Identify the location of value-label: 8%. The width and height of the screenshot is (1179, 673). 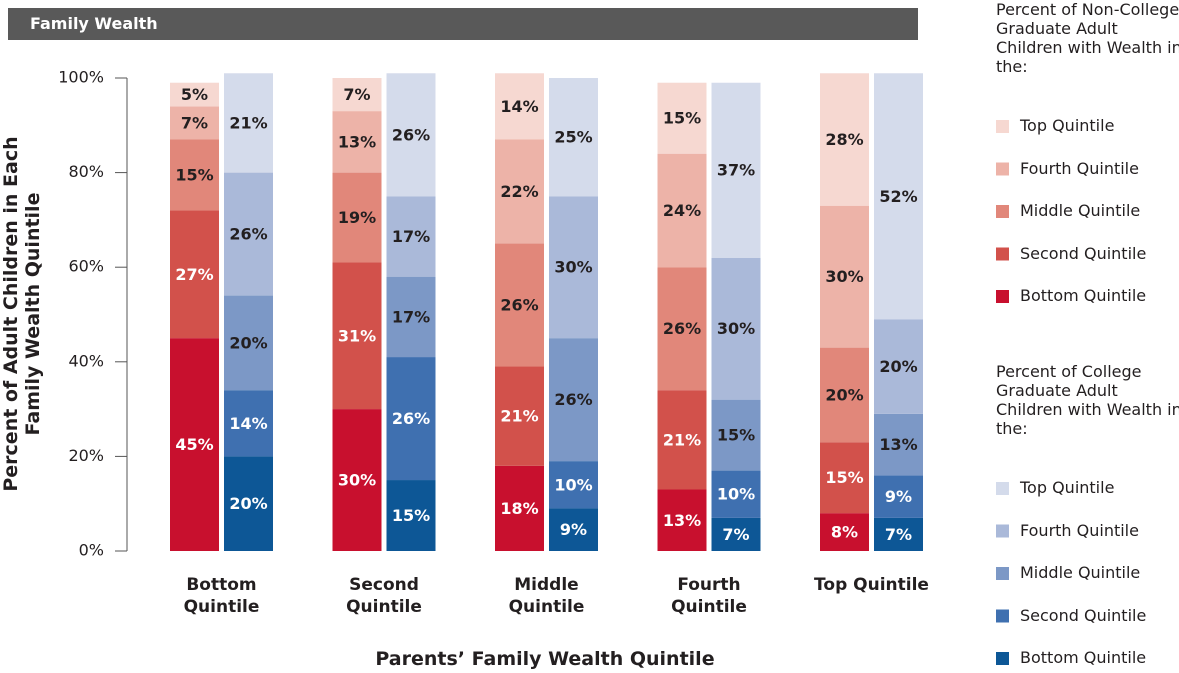
(844, 532).